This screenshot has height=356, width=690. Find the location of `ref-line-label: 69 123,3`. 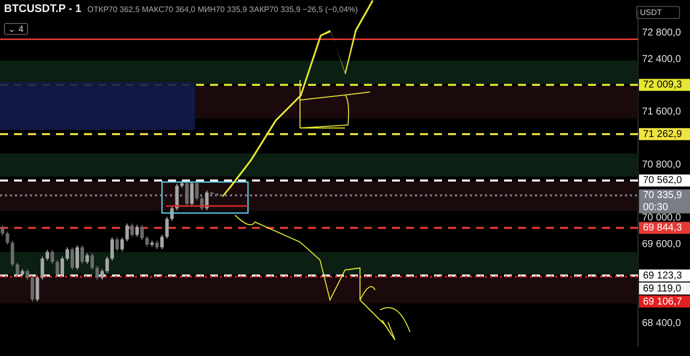

ref-line-label: 69 123,3 is located at coordinates (662, 276).